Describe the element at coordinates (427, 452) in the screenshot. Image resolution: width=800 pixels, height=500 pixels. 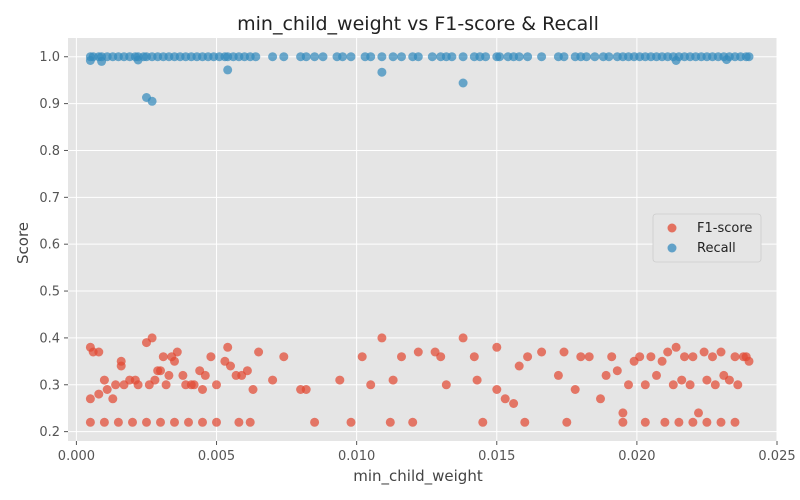
I see `x-axis-ticks: 0.000 0.005 0.010 0.015 0.020 0.025` at that location.